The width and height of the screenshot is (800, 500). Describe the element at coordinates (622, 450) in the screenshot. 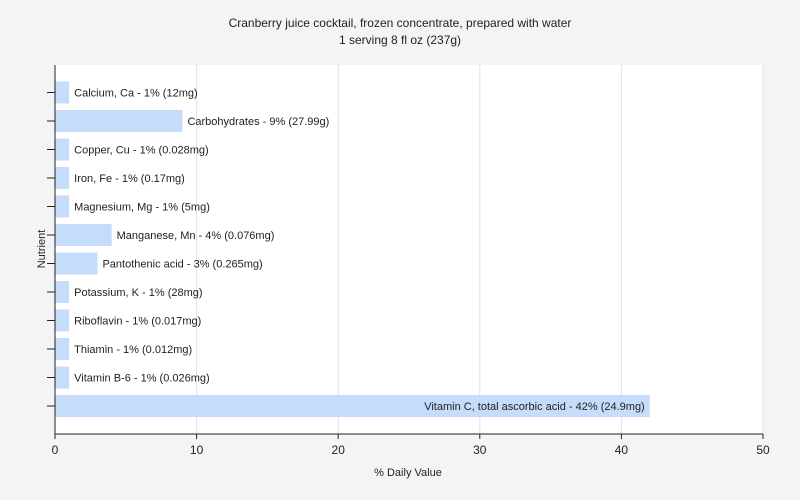

I see `x-tick-label: 40` at that location.